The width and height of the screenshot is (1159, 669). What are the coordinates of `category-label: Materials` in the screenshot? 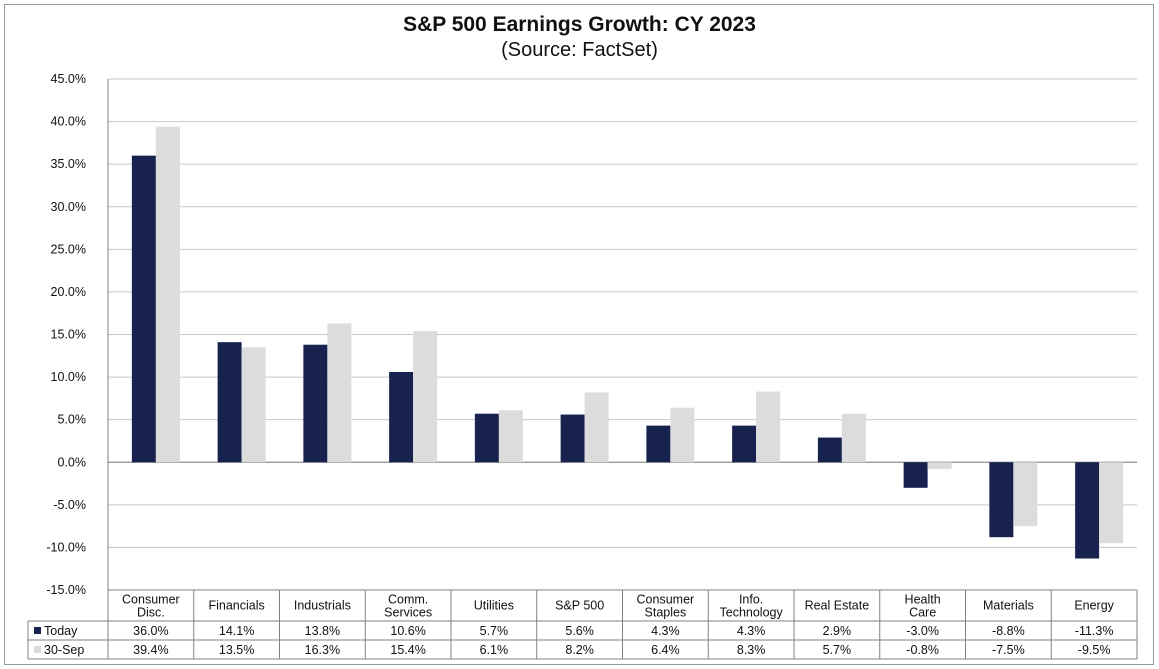 It's located at (1008, 606).